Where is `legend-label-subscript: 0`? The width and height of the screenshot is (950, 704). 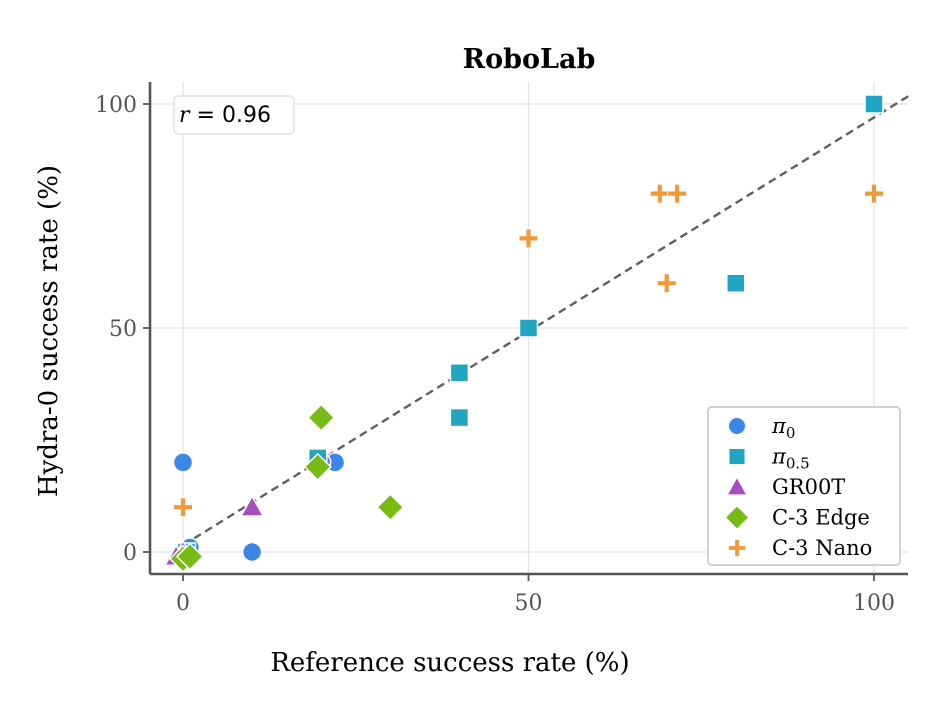
legend-label-subscript: 0 is located at coordinates (791, 433).